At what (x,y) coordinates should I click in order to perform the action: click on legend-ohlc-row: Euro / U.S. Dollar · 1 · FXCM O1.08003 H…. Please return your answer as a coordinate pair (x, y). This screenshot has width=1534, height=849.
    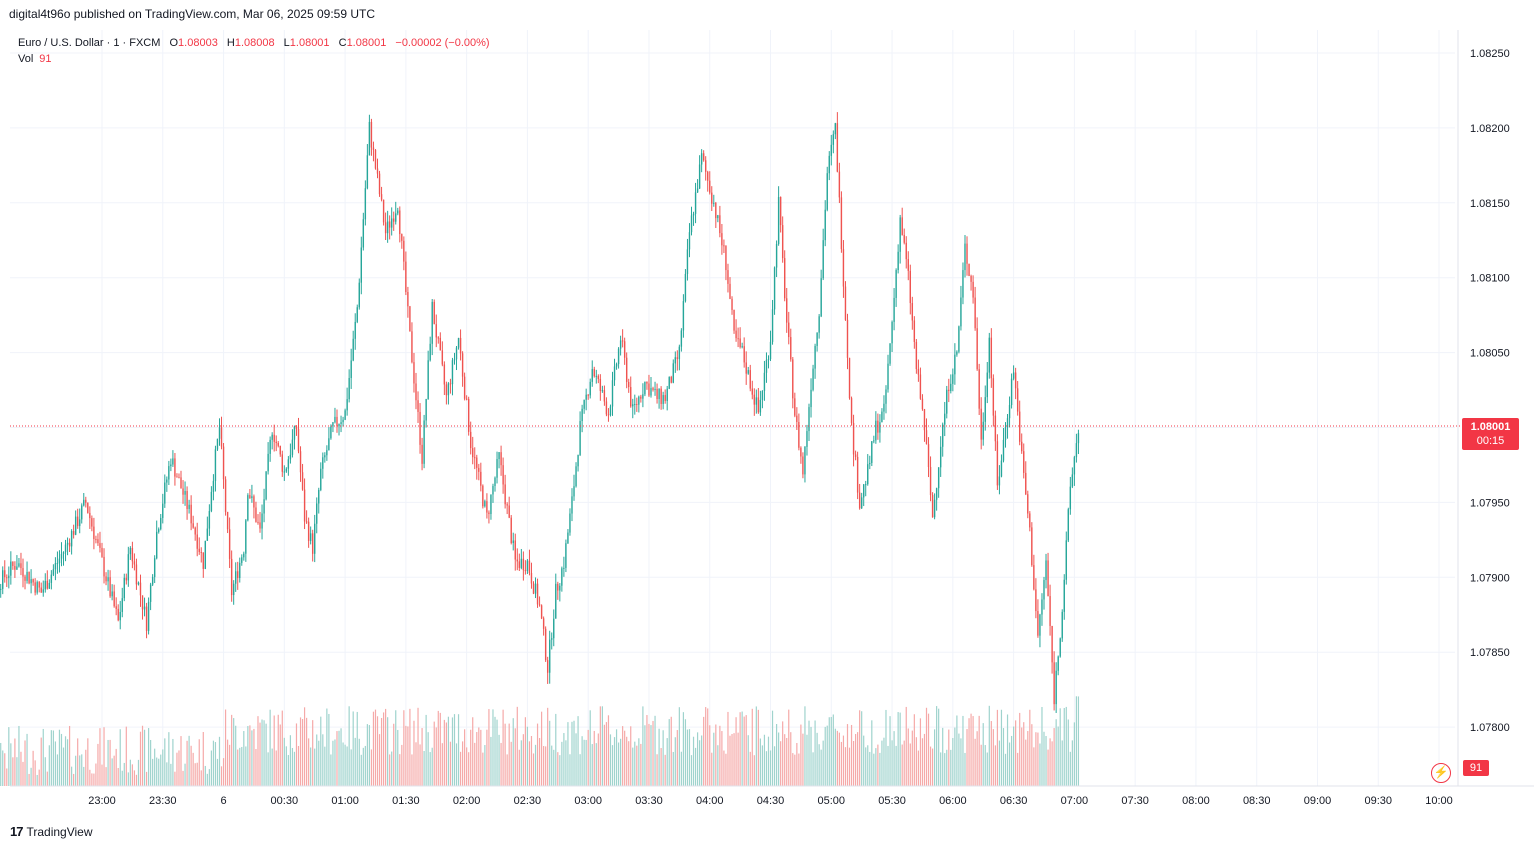
    Looking at the image, I should click on (254, 43).